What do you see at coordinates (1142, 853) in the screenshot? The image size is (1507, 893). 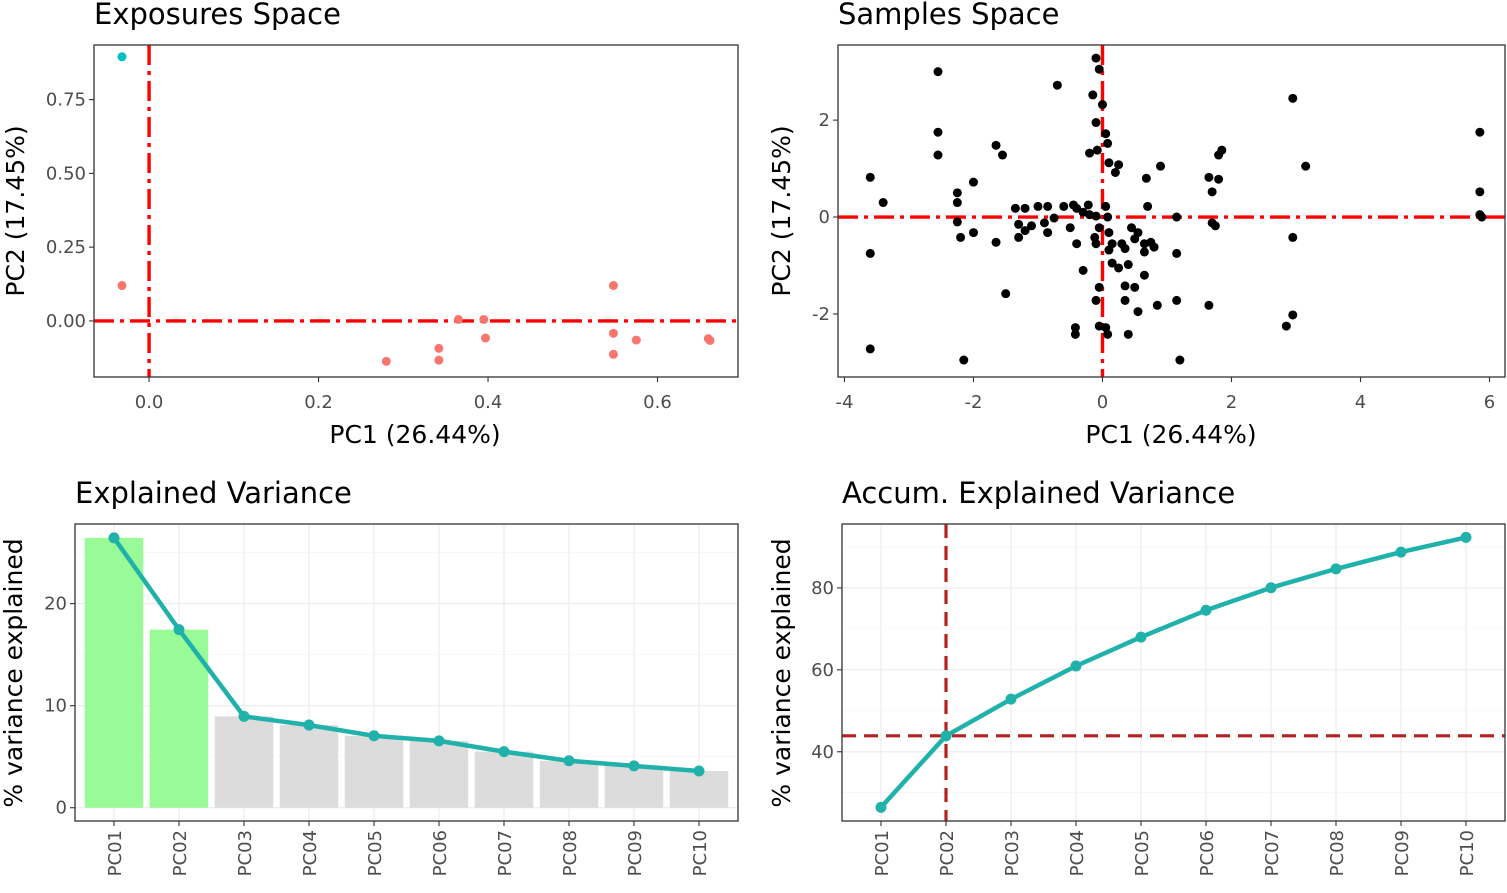 I see `x-tick-label: PC05` at bounding box center [1142, 853].